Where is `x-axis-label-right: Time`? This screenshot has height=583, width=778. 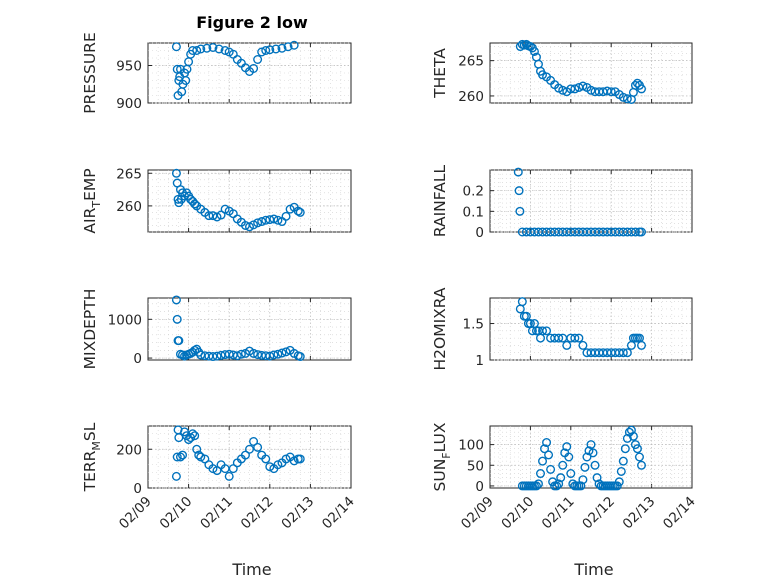
x-axis-label-right: Time is located at coordinates (593, 569).